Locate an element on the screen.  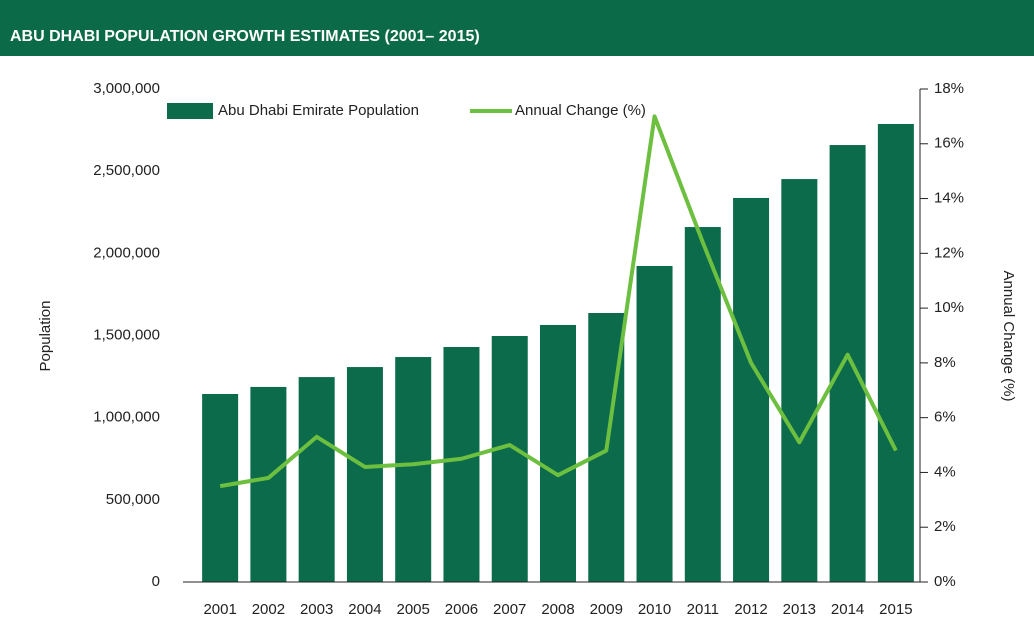
x-tick-label: 2009 is located at coordinates (606, 609).